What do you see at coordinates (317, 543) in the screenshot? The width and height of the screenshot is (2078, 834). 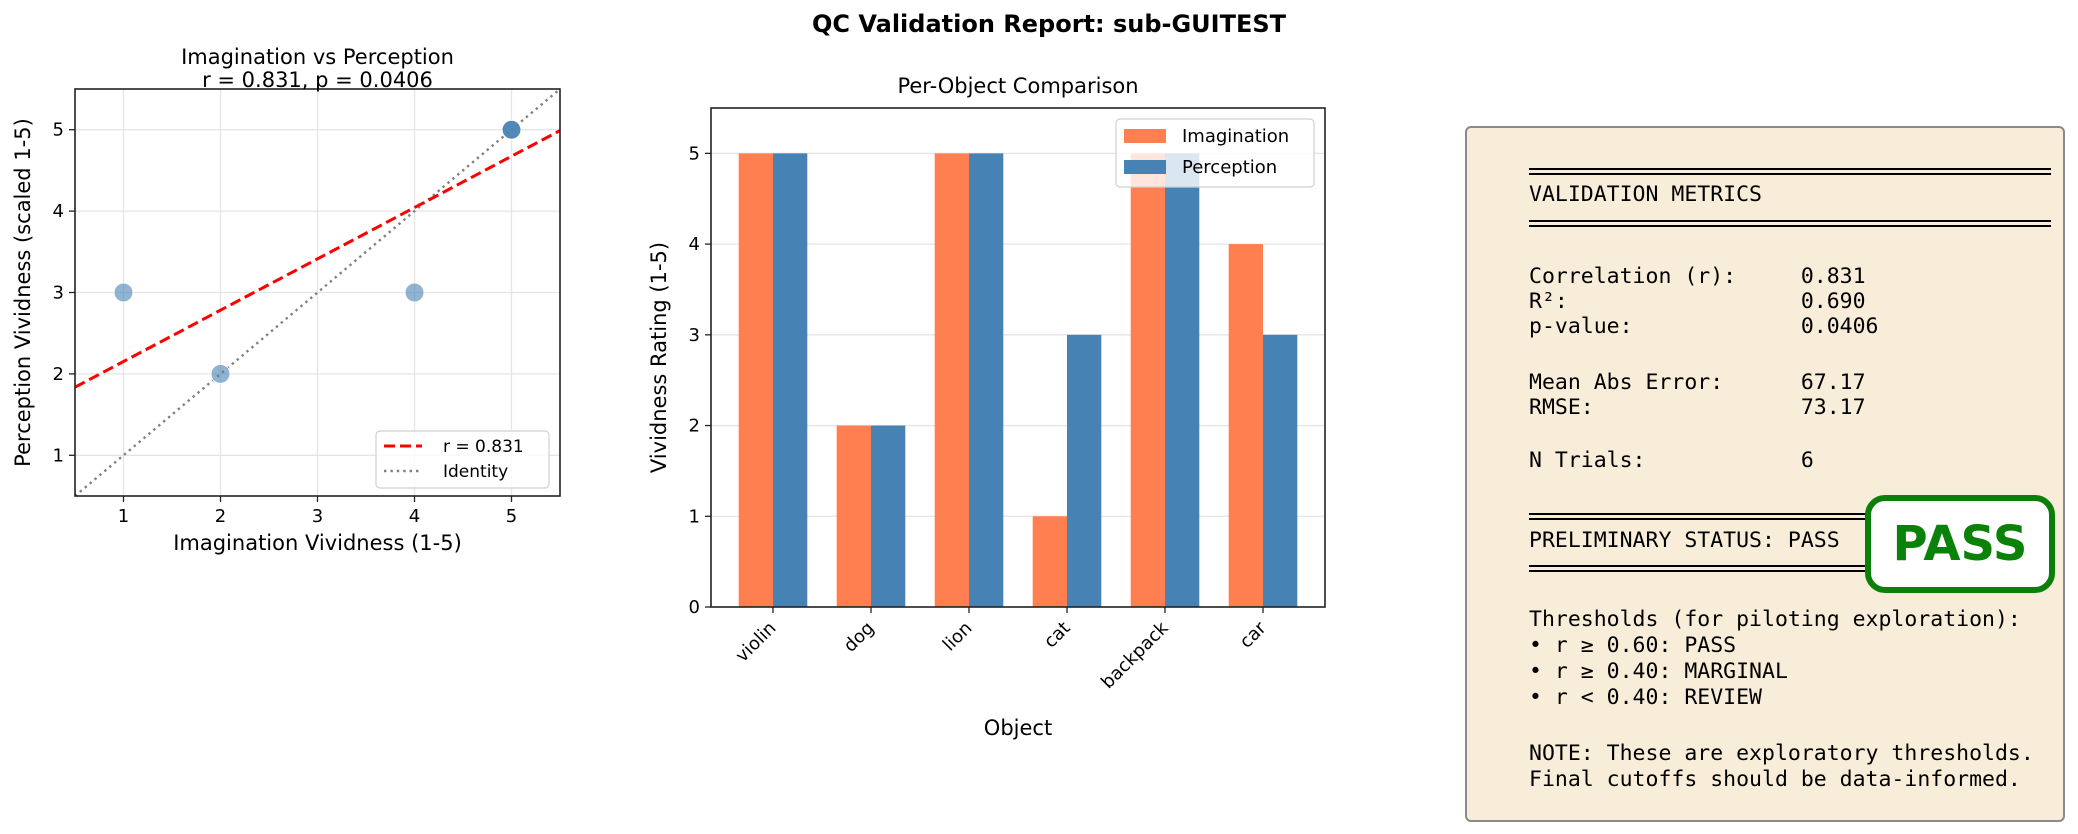 I see `x-axis-label: Imagination Vividness (1-5)` at bounding box center [317, 543].